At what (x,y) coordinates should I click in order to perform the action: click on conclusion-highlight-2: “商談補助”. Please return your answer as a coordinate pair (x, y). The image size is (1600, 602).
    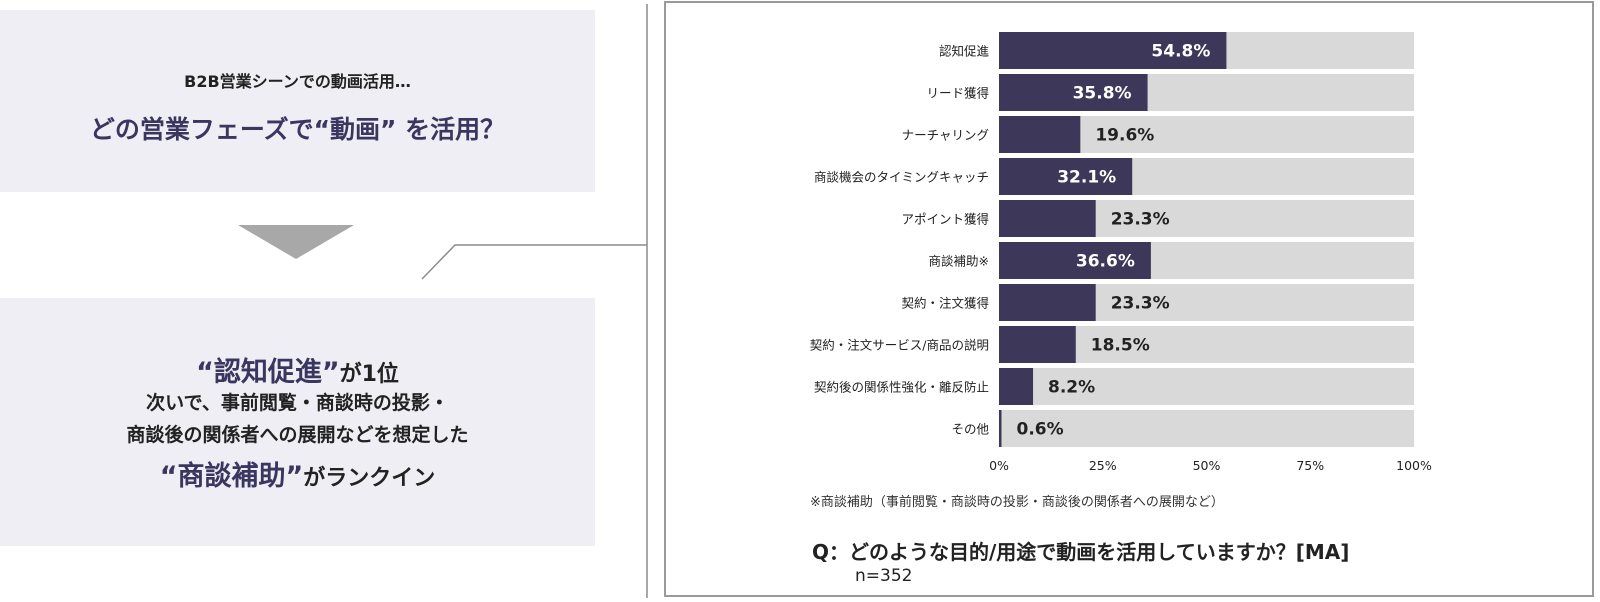
    Looking at the image, I should click on (231, 476).